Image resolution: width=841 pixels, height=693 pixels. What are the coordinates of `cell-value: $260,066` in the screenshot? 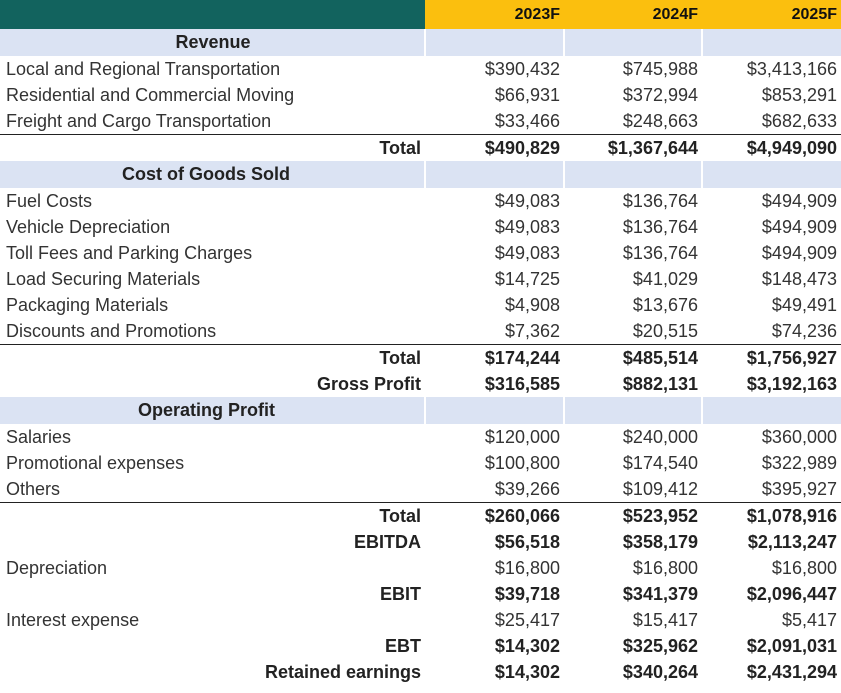 It's located at (494, 515).